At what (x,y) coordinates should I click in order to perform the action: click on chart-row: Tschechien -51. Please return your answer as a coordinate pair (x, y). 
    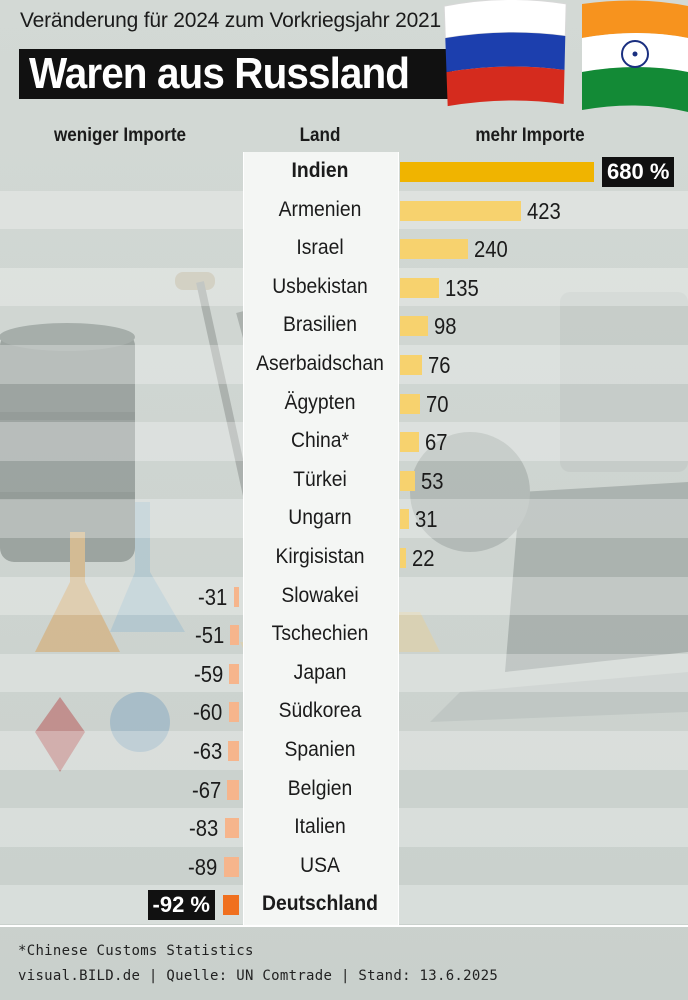
    Looking at the image, I should click on (344, 634).